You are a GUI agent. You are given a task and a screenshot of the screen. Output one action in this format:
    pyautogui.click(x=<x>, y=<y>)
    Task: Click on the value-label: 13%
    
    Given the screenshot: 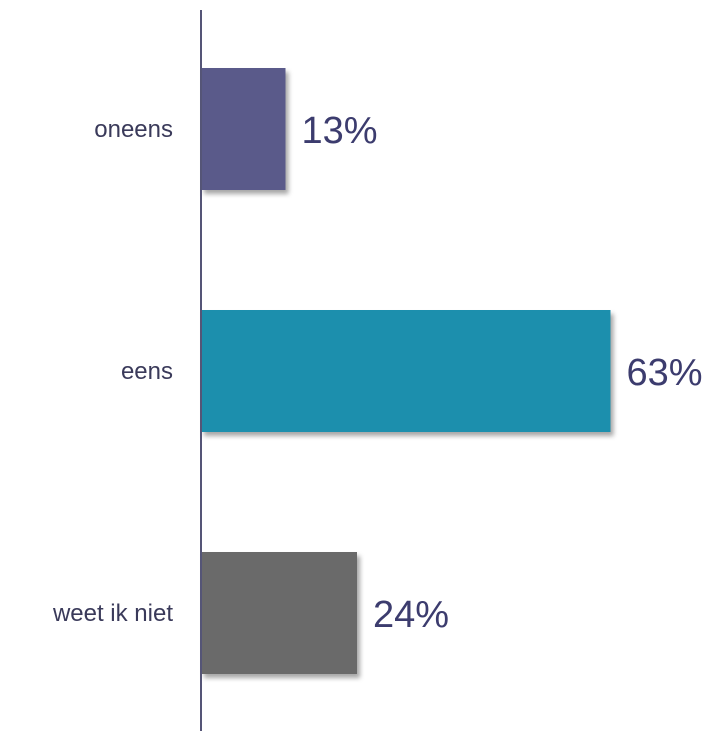 What is the action you would take?
    pyautogui.click(x=340, y=131)
    